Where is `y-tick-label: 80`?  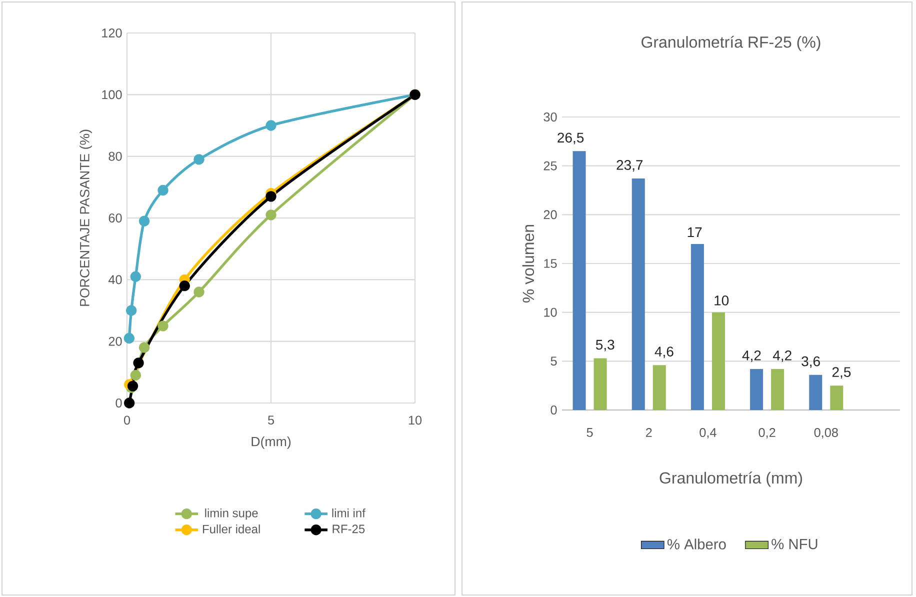
y-tick-label: 80 is located at coordinates (115, 156).